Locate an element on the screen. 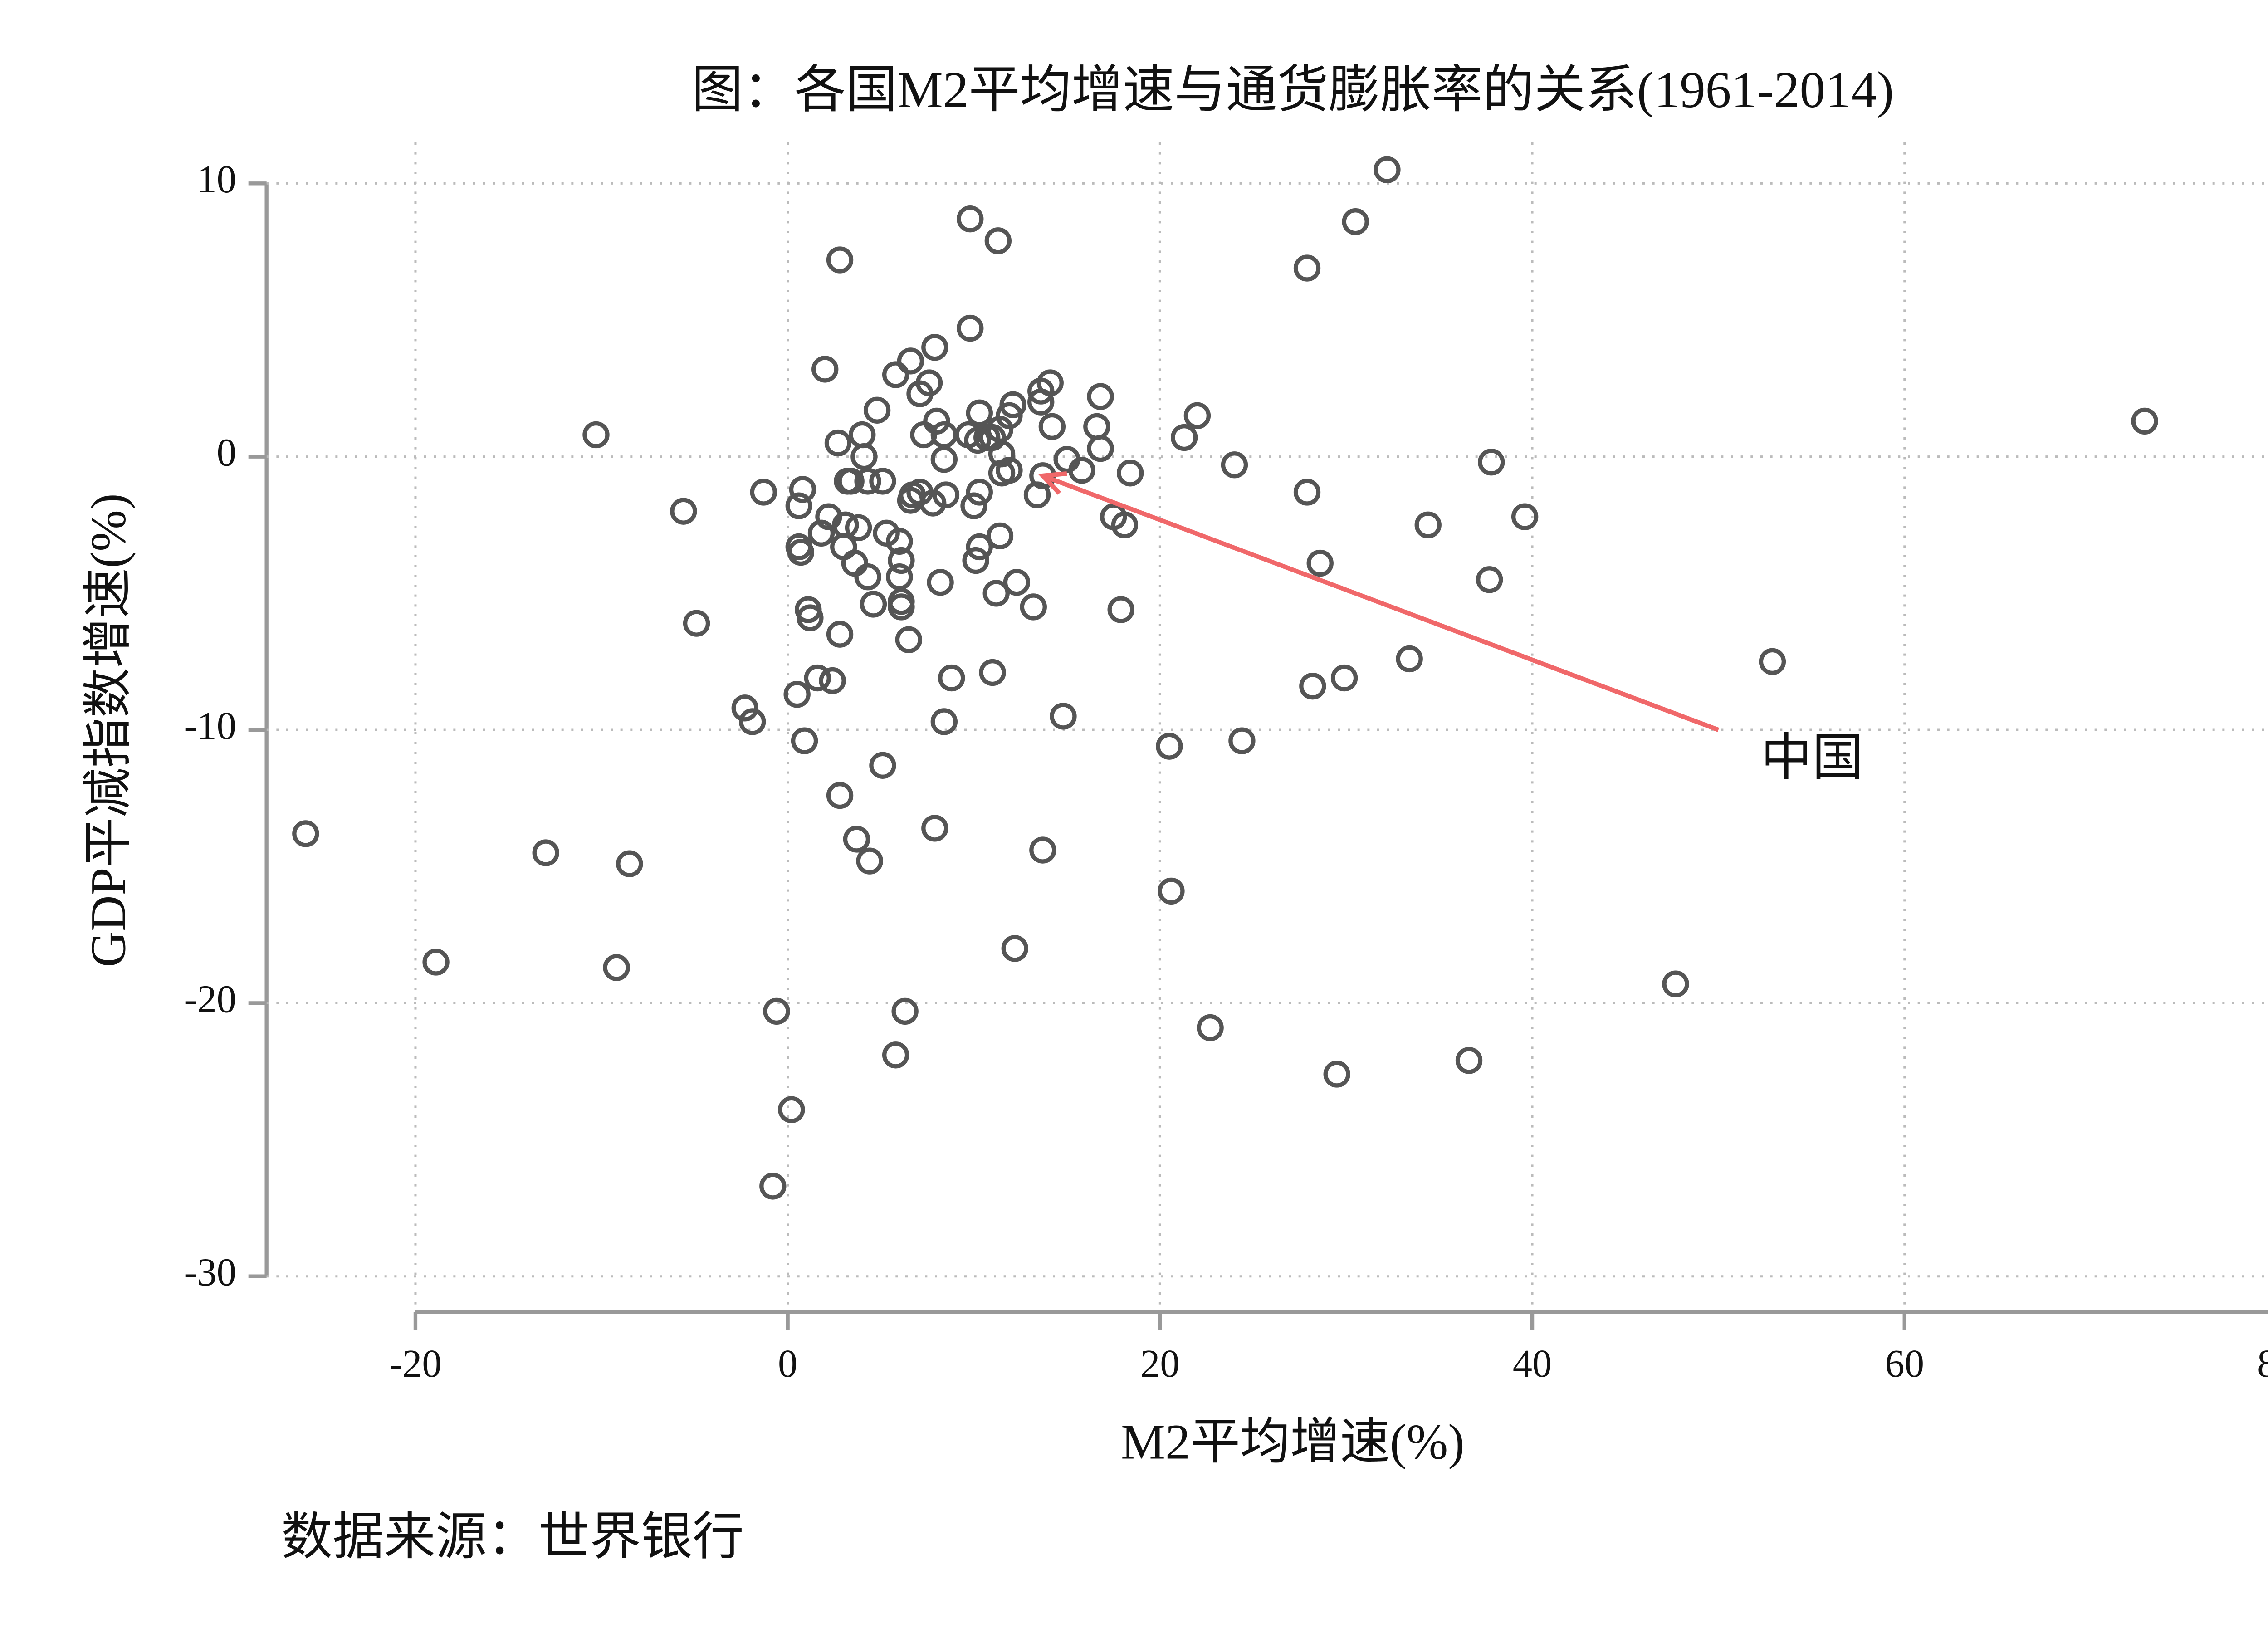  chart-title: 图：各国M2平均增速与通货膨胀率的关系(1961-2014) is located at coordinates (1293, 89).